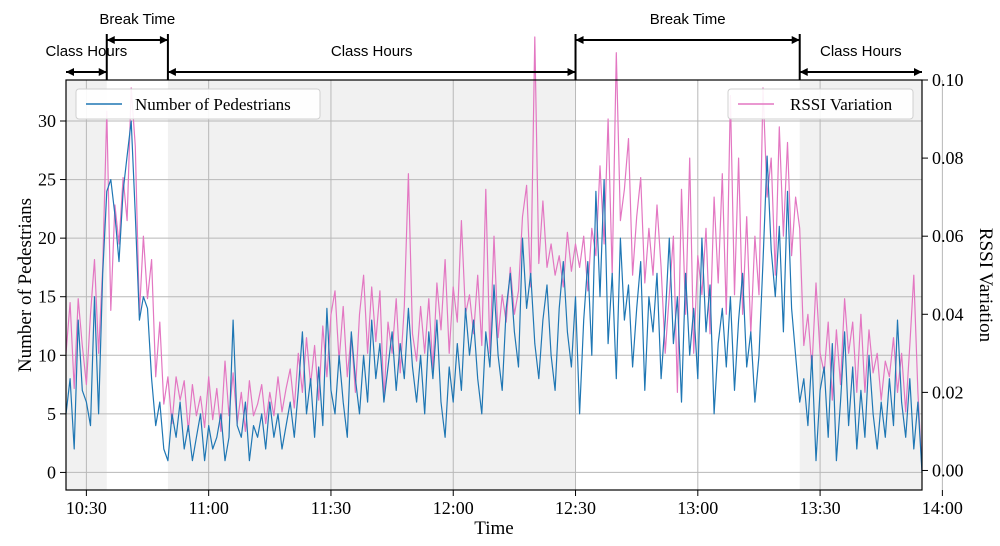 The image size is (1000, 546). What do you see at coordinates (820, 508) in the screenshot?
I see `x-tick-label-6: 13:30` at bounding box center [820, 508].